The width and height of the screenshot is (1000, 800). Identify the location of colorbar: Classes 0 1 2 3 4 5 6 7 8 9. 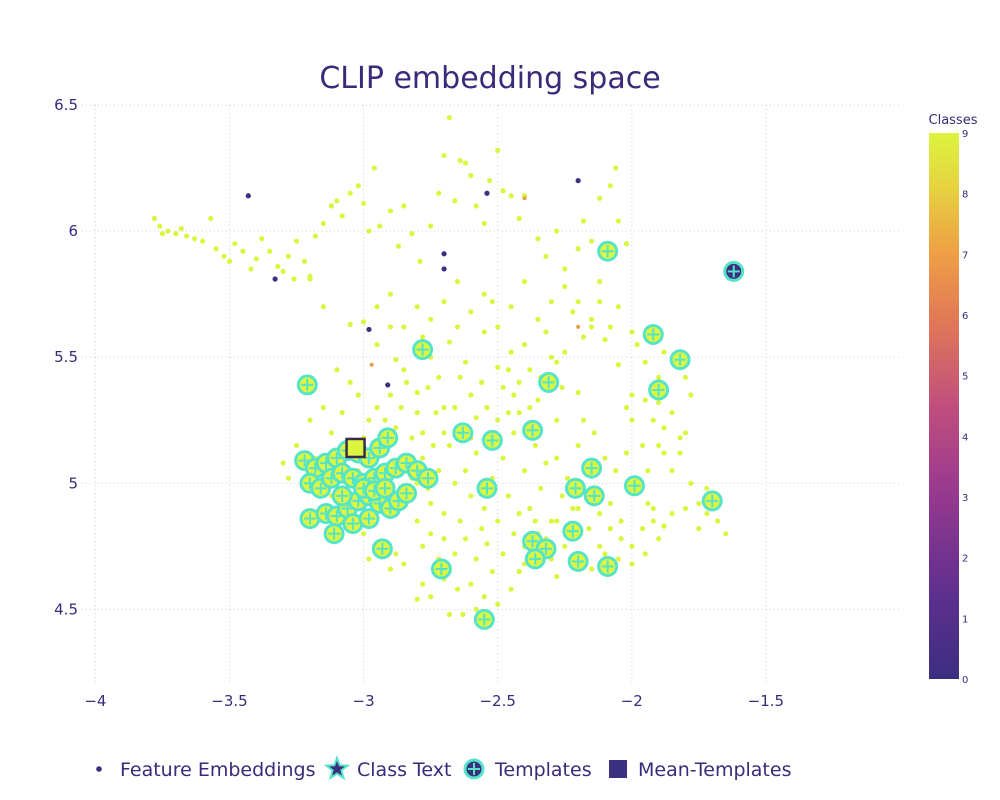
(953, 399).